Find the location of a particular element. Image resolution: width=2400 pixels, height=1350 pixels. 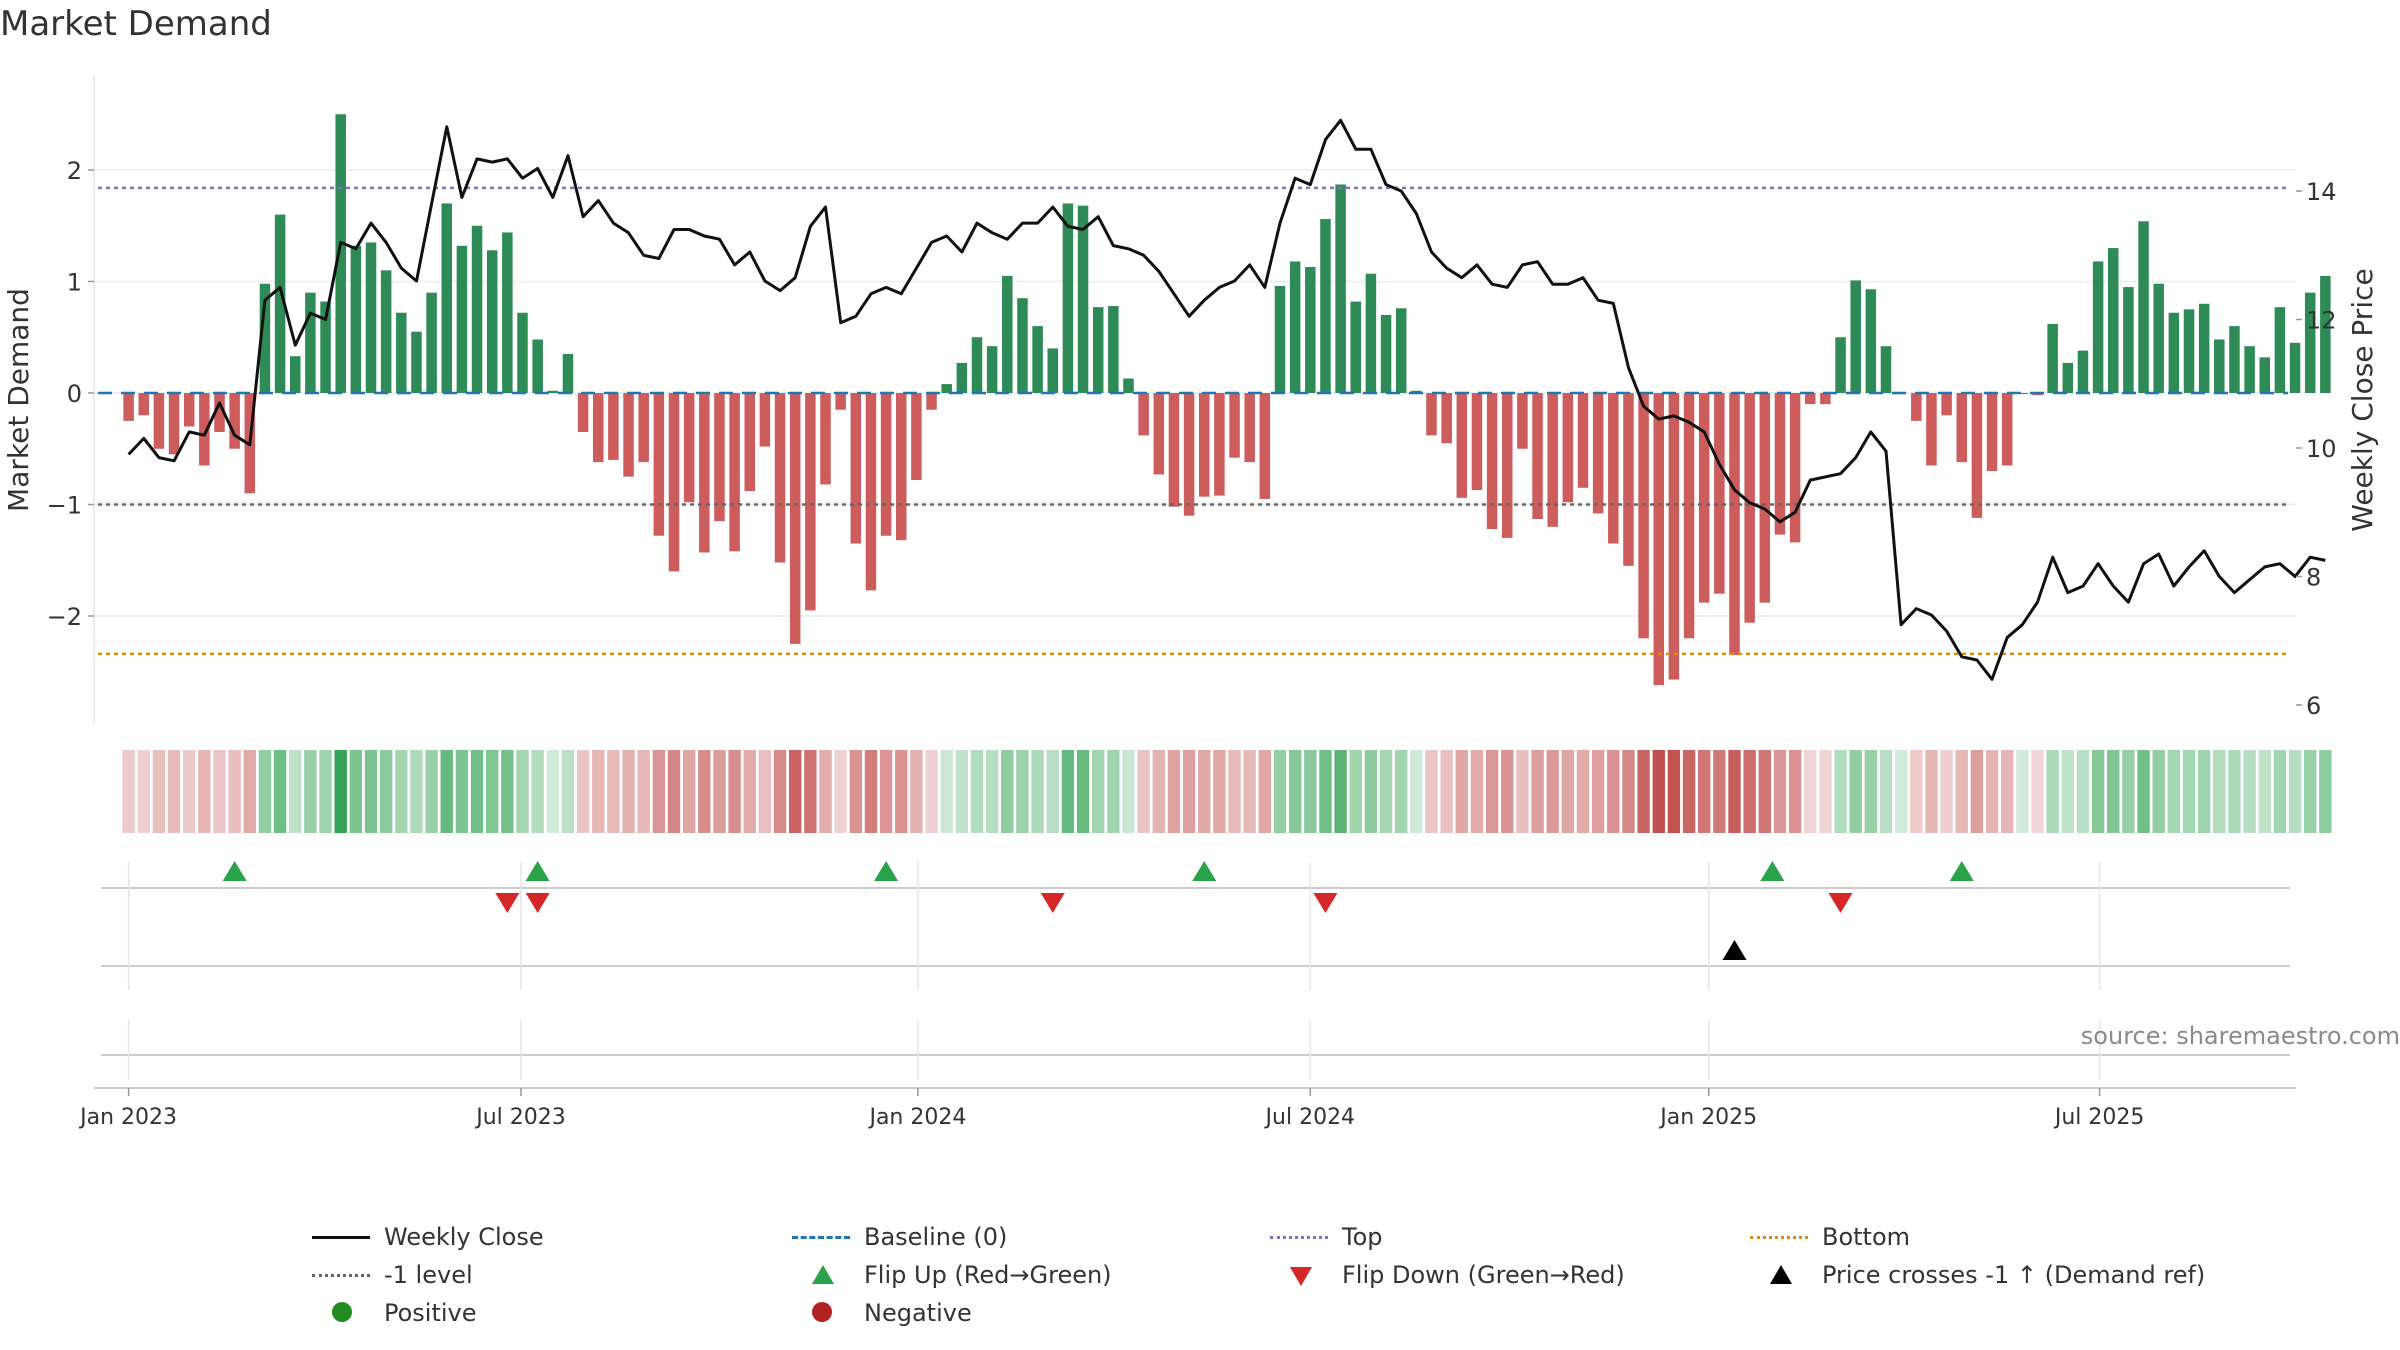

y2-tick-label: 12 is located at coordinates (2321, 321).